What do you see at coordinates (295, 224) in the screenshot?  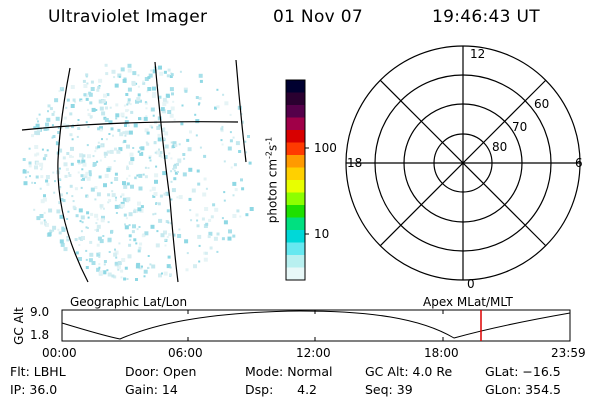 I see `colorbar-band` at bounding box center [295, 224].